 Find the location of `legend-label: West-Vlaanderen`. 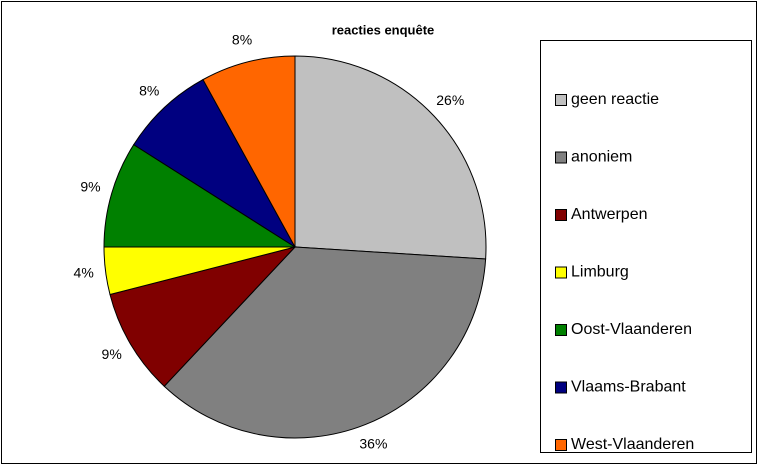

legend-label: West-Vlaanderen is located at coordinates (632, 444).